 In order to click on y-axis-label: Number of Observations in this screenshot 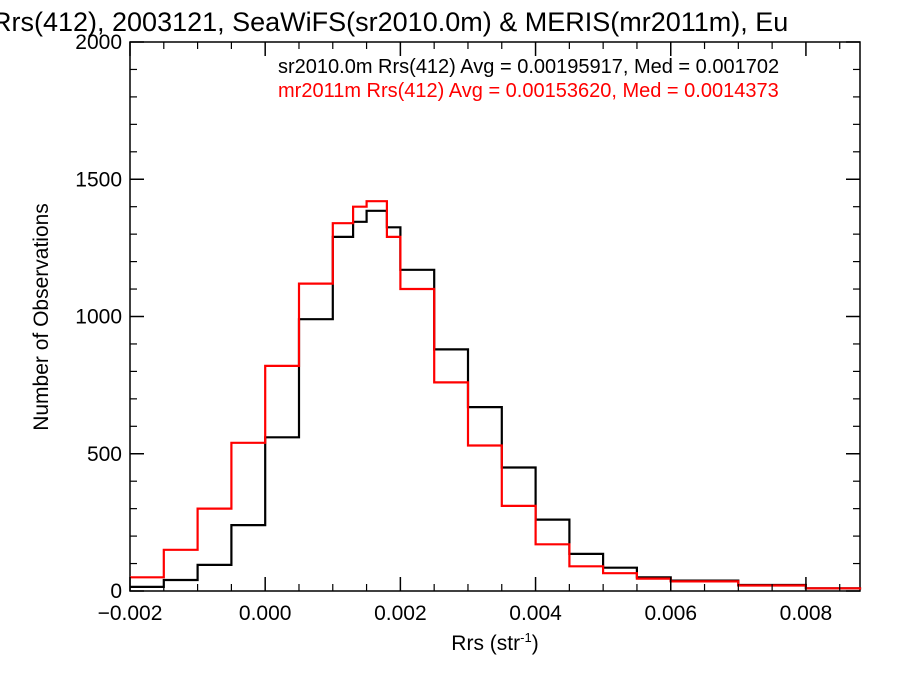, I will do `click(41, 317)`.